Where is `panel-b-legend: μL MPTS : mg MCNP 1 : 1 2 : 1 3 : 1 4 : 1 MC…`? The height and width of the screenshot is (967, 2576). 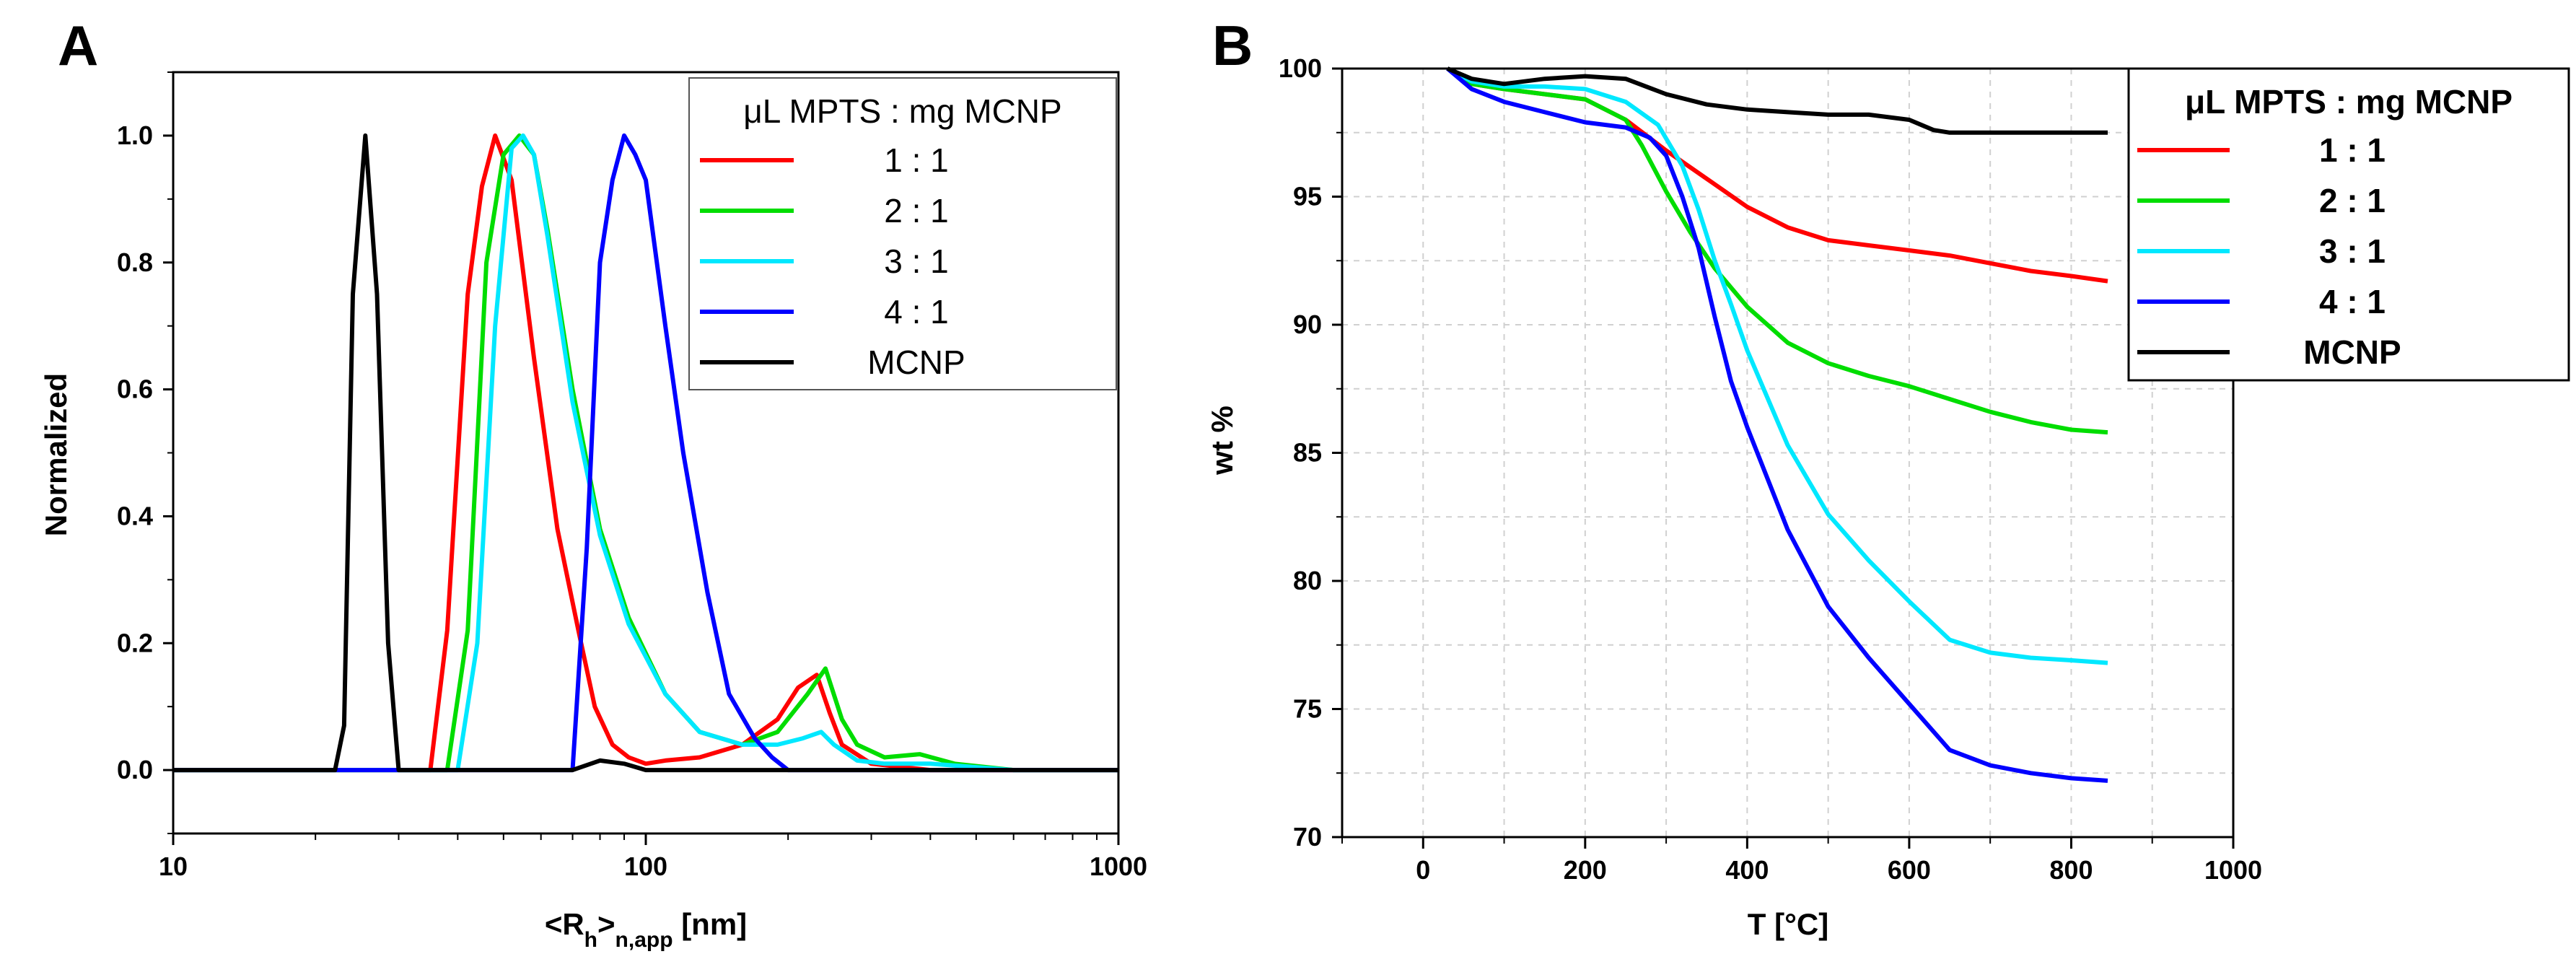
panel-b-legend: μL MPTS : mg MCNP 1 : 1 2 : 1 3 : 1 4 : 1 MC… is located at coordinates (2348, 225).